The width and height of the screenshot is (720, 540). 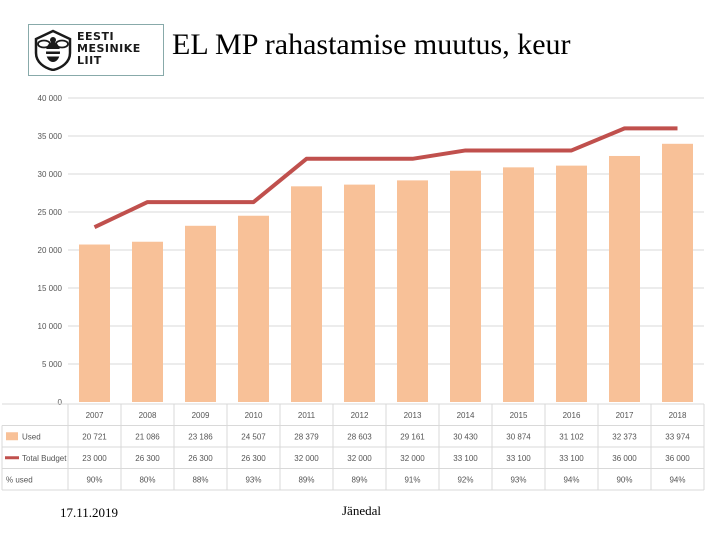 What do you see at coordinates (519, 415) in the screenshot?
I see `x-category-label: 2015` at bounding box center [519, 415].